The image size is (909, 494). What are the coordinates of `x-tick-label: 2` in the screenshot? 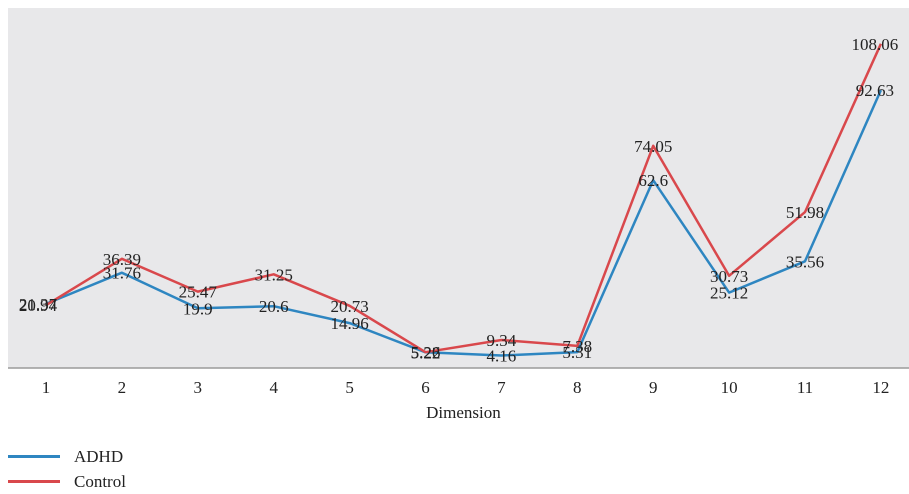 It's located at (122, 387).